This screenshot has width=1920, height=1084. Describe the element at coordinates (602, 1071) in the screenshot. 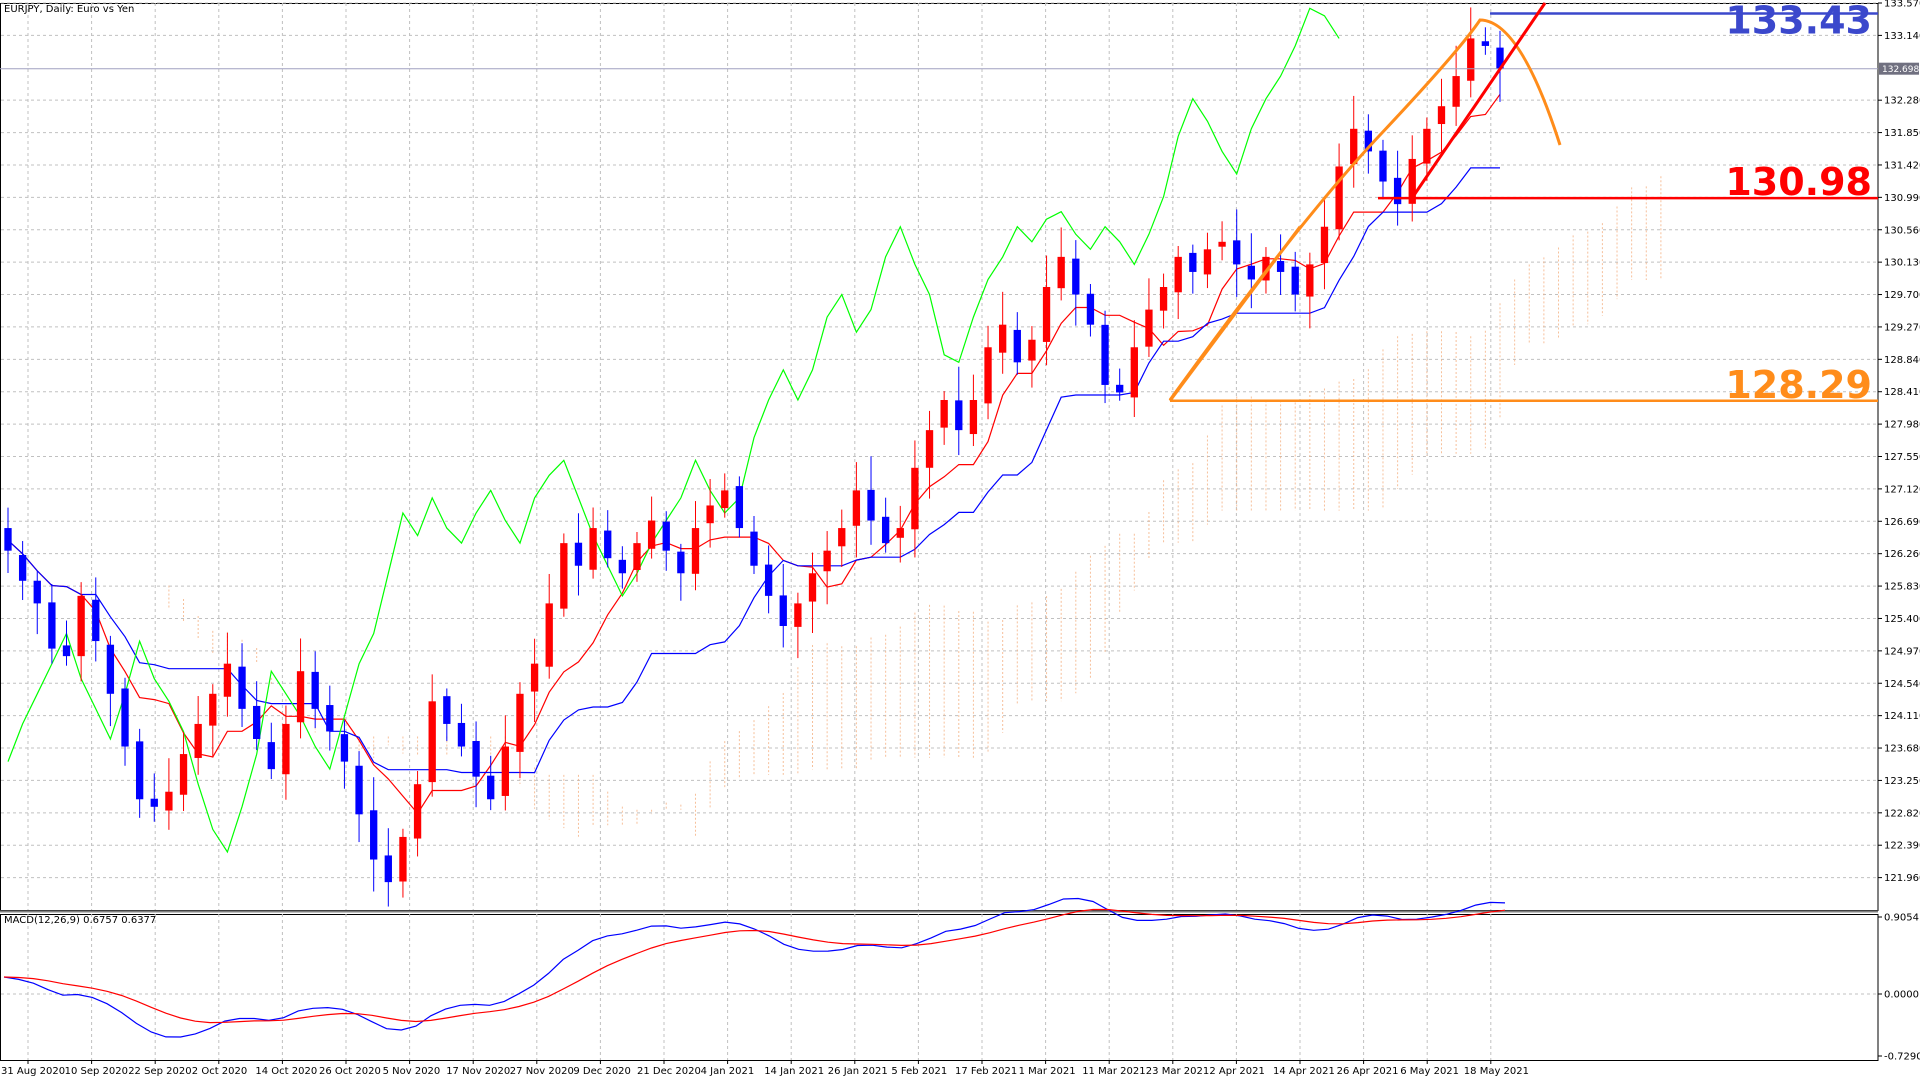

I see `date-tick-label: 9 Dec 2020` at that location.